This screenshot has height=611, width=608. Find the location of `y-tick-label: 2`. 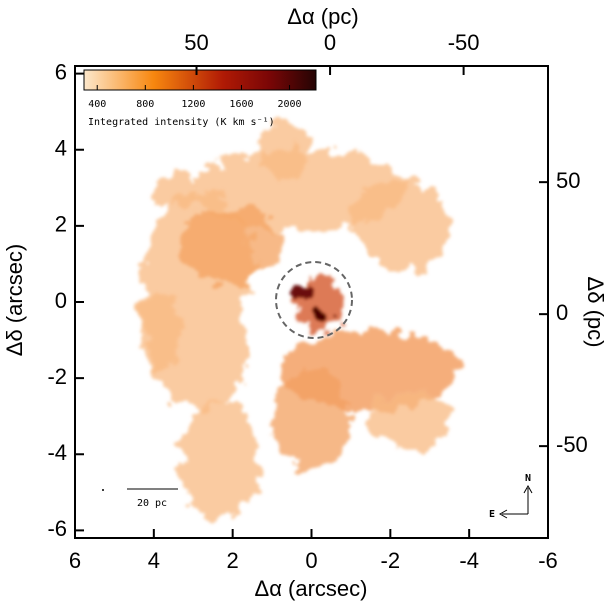

y-tick-label: 2 is located at coordinates (61, 224).